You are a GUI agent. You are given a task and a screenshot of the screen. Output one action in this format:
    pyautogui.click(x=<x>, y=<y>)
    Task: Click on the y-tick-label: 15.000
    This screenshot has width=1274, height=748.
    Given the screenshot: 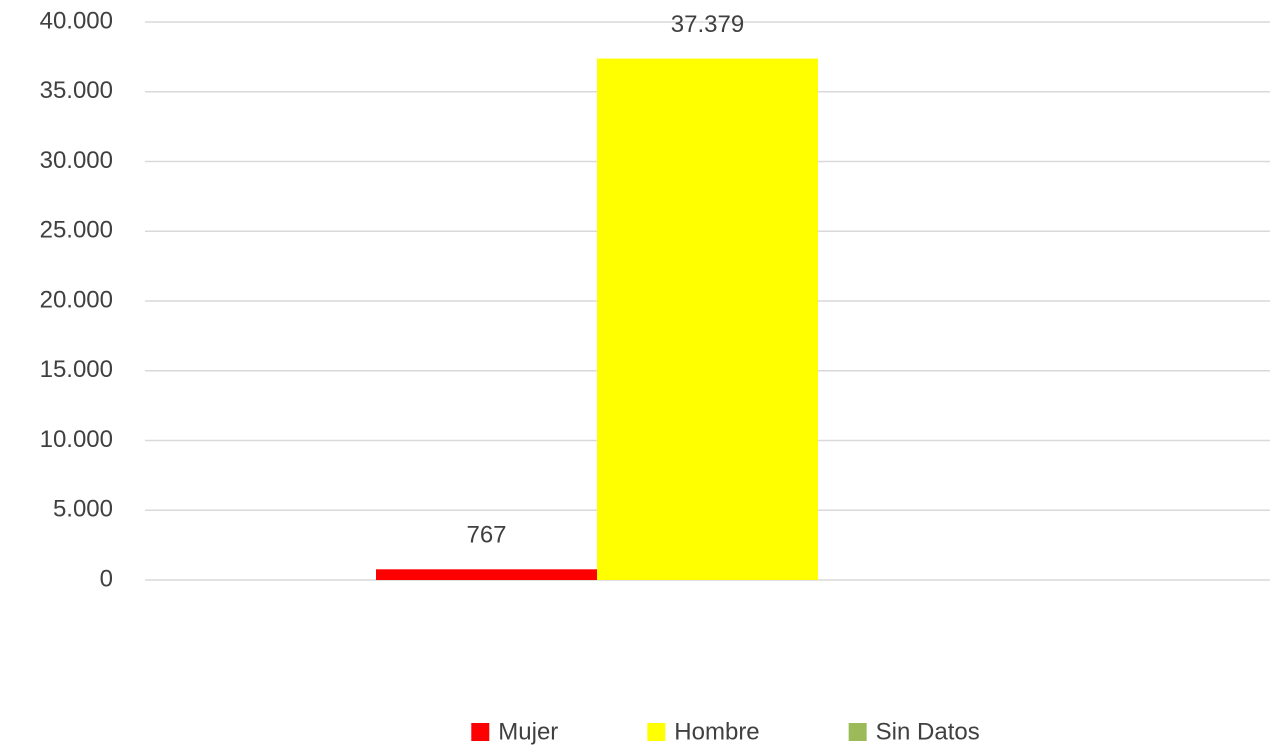 What is the action you would take?
    pyautogui.click(x=76, y=369)
    